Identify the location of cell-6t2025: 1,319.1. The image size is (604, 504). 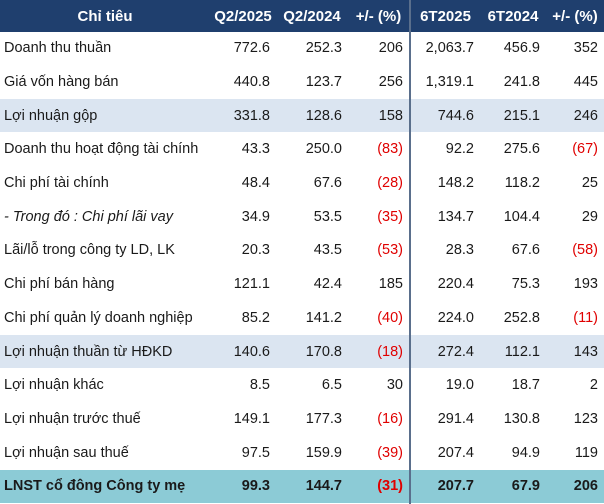
(449, 82).